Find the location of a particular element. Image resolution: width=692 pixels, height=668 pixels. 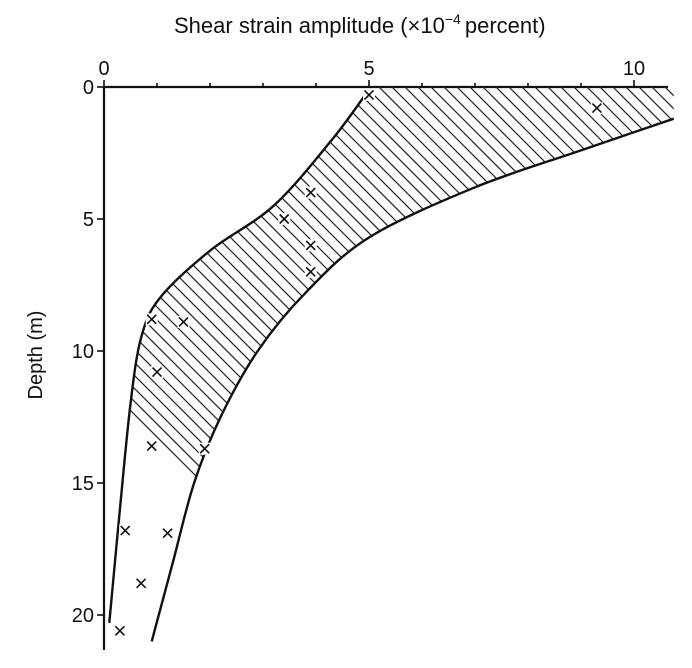

y-tick-label: 20 is located at coordinates (83, 616).